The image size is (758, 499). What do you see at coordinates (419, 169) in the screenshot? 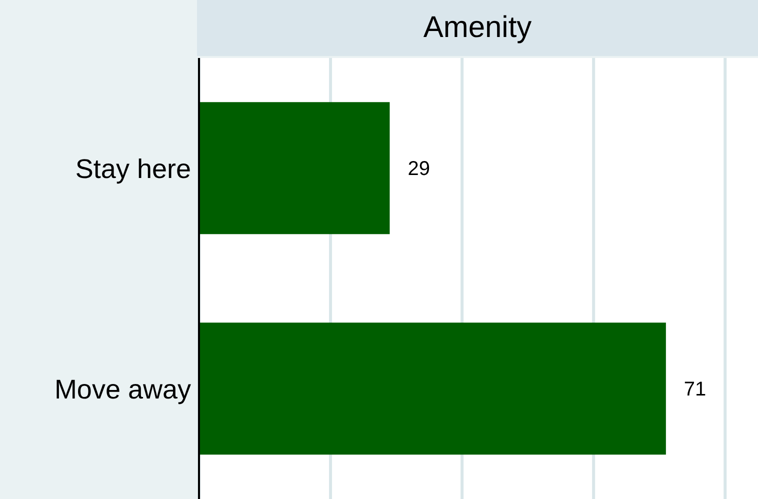
I see `data-label: 29` at bounding box center [419, 169].